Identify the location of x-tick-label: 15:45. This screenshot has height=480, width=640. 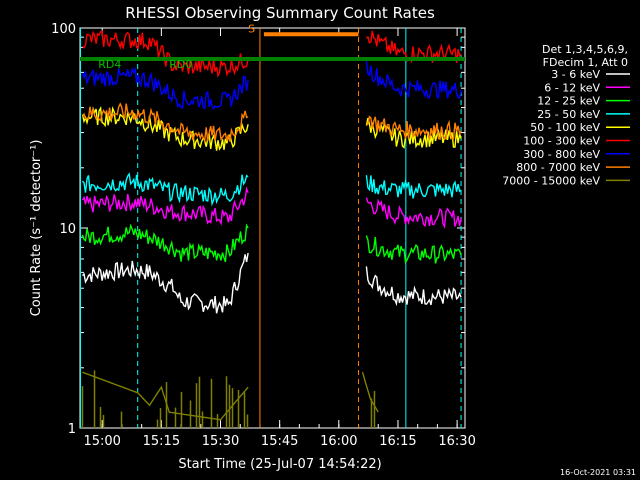
(279, 441).